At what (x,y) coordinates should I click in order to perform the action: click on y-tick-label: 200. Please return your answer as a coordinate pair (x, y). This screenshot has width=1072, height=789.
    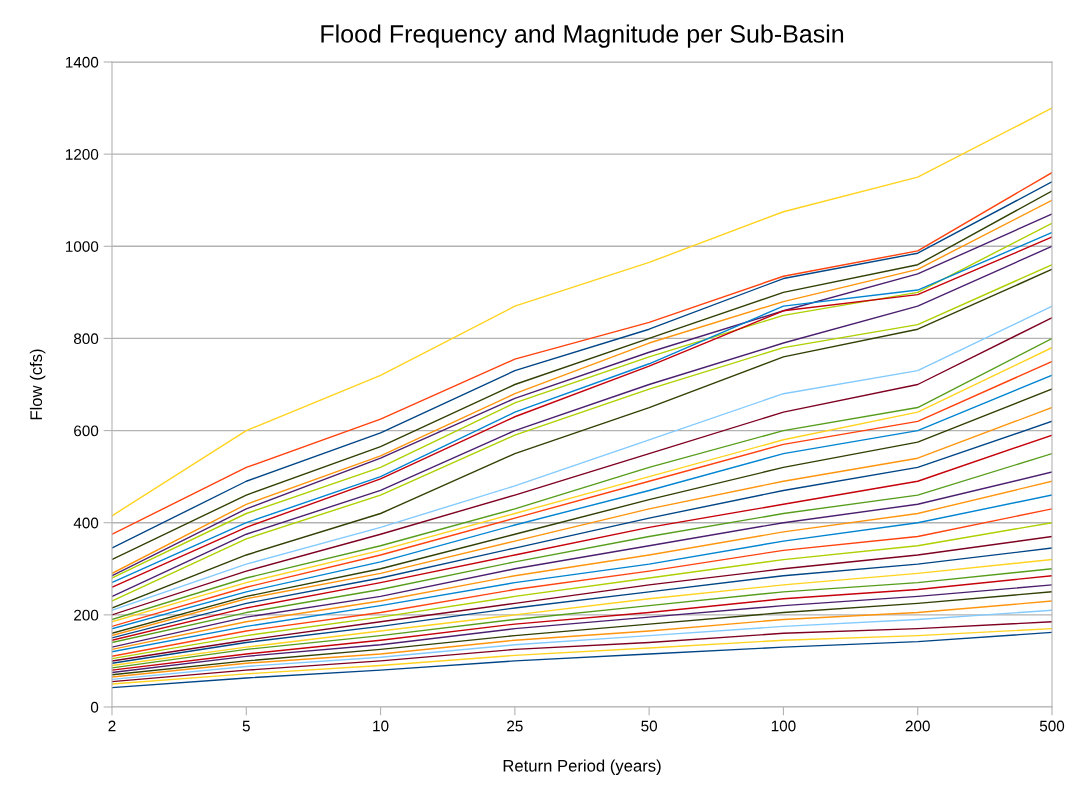
    Looking at the image, I should click on (86, 615).